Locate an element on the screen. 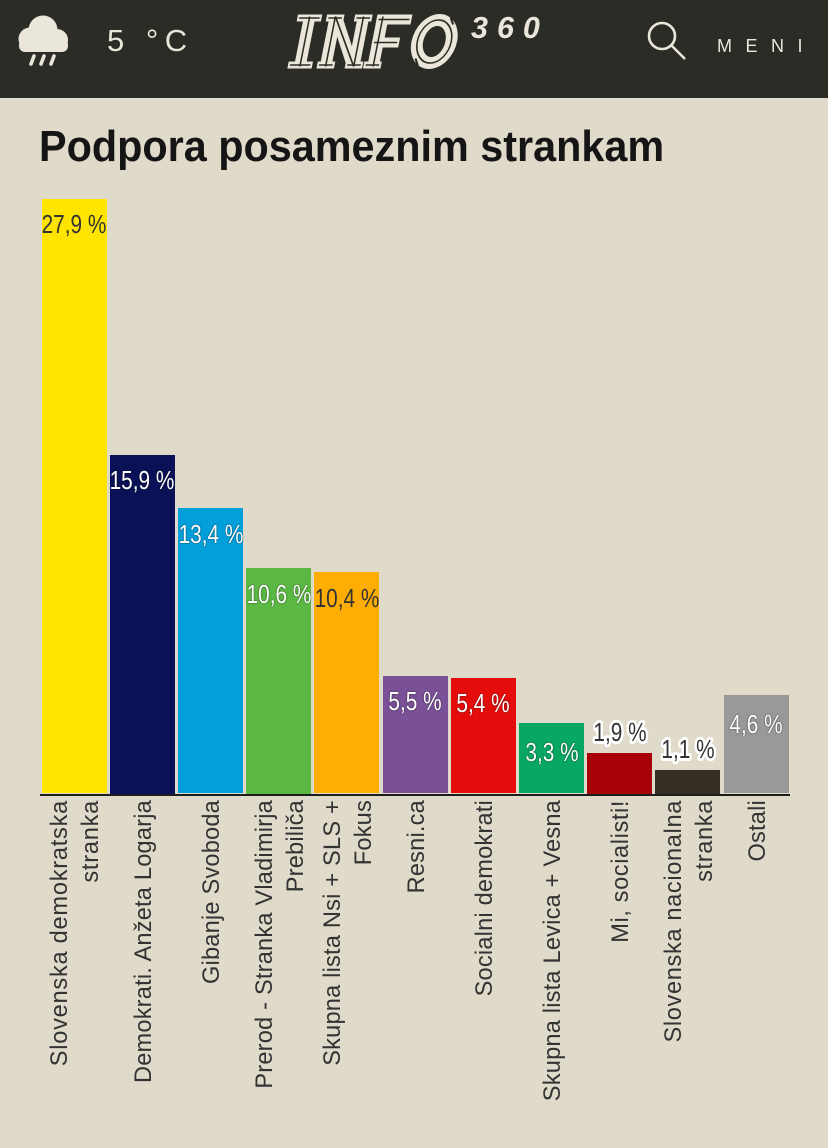  svg-text: 1,9 % is located at coordinates (619, 732).